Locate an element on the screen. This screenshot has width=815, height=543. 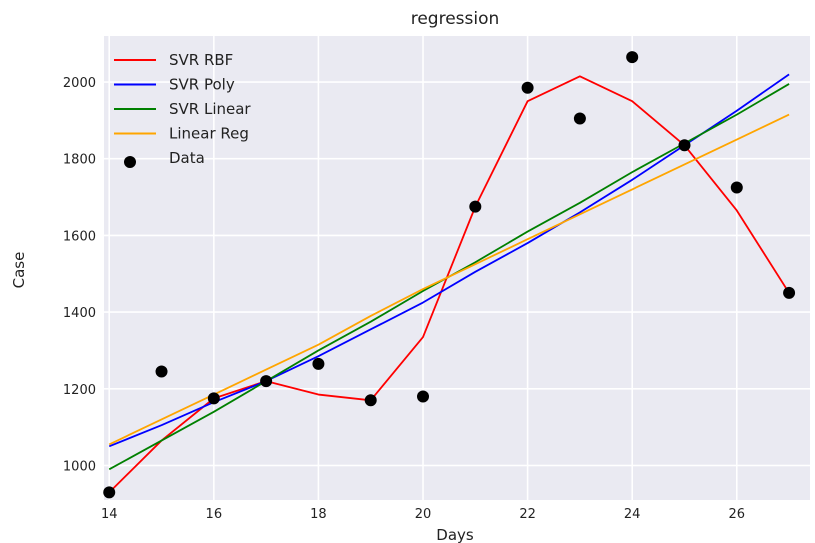
x-tick-label: 14 is located at coordinates (109, 514).